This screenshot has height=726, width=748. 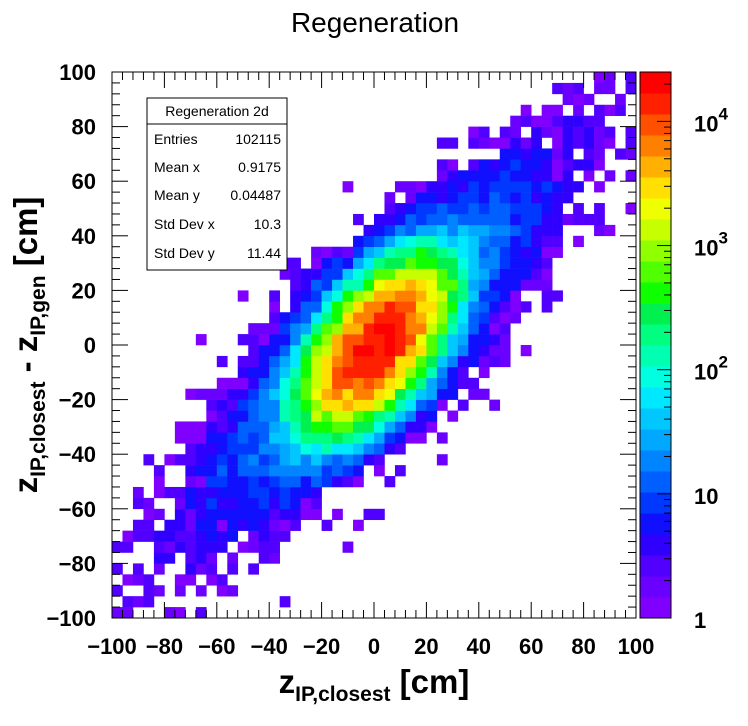 I want to click on stats-label-entries: Entries, so click(x=176, y=139).